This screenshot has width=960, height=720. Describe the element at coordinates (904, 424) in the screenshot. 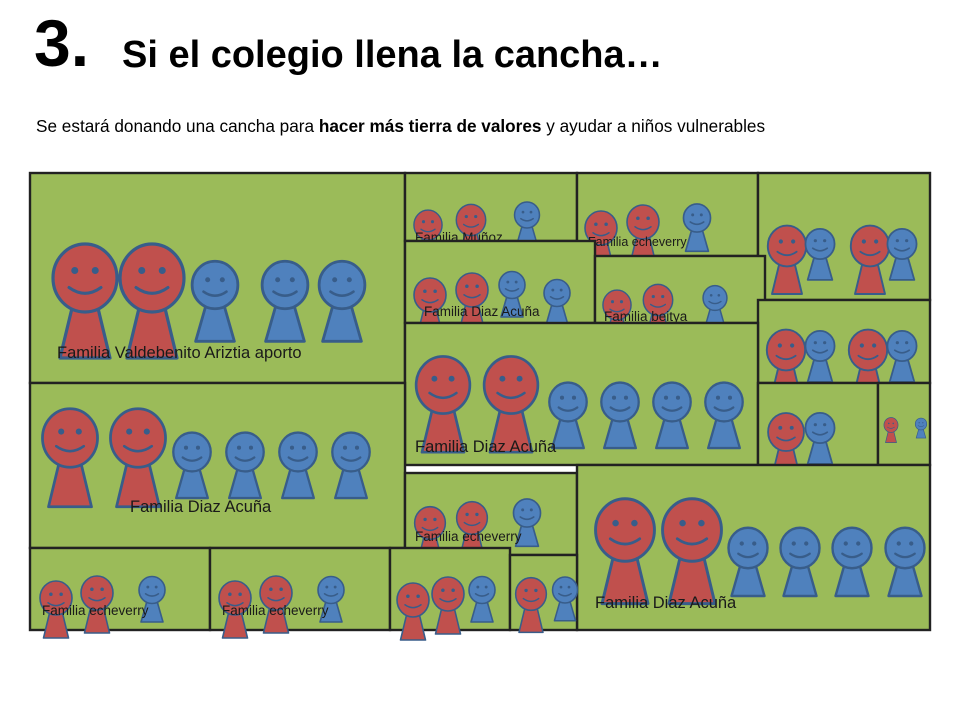

I see `family-plot-f10` at that location.